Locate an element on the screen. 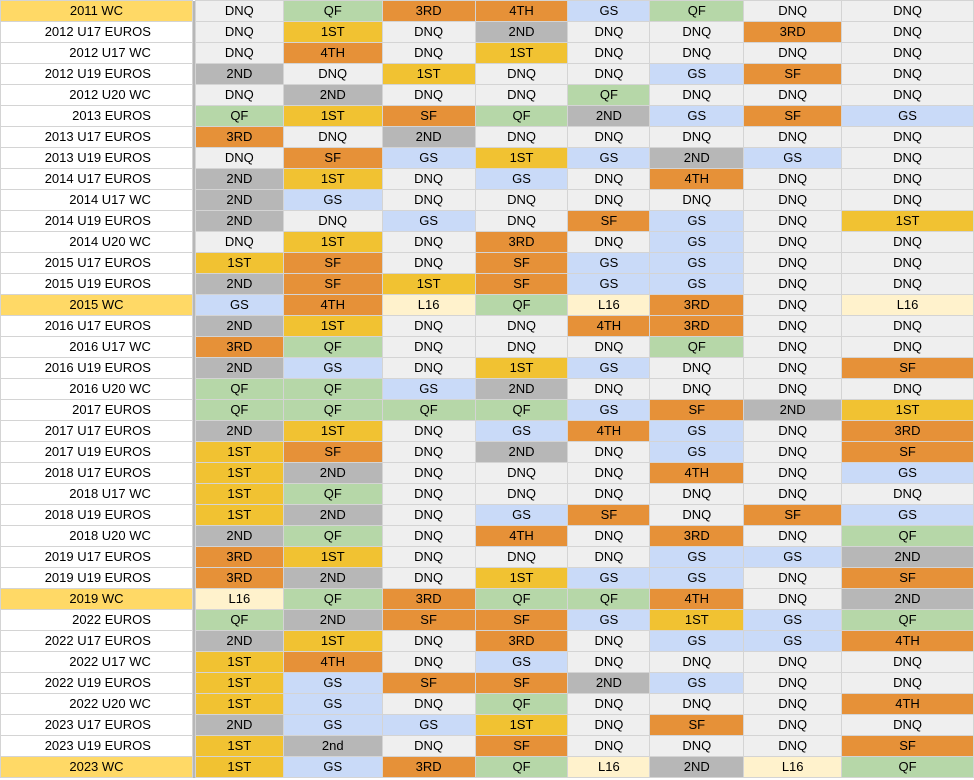 The image size is (974, 780). tournament-label-cell: 2022 U17 EUROS is located at coordinates (96, 641).